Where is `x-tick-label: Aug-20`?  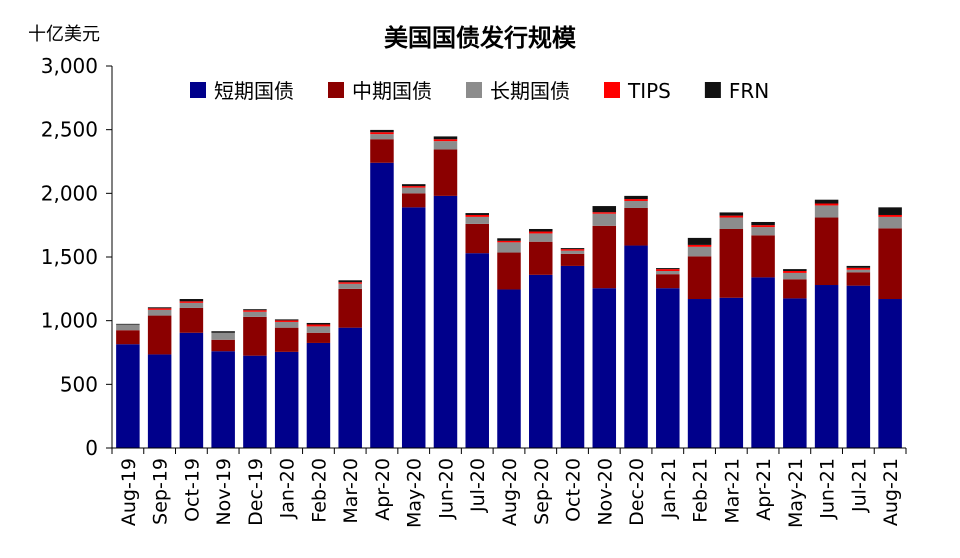
x-tick-label: Aug-20 is located at coordinates (510, 492).